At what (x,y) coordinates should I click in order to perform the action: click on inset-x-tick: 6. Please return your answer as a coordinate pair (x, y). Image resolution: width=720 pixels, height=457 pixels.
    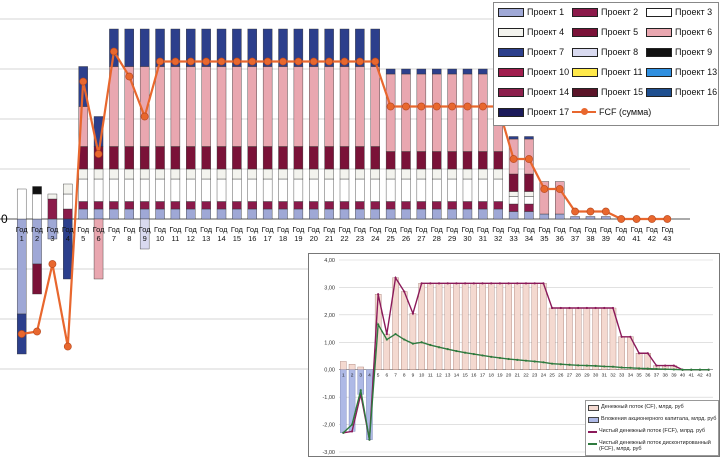
    Looking at the image, I should click on (387, 376).